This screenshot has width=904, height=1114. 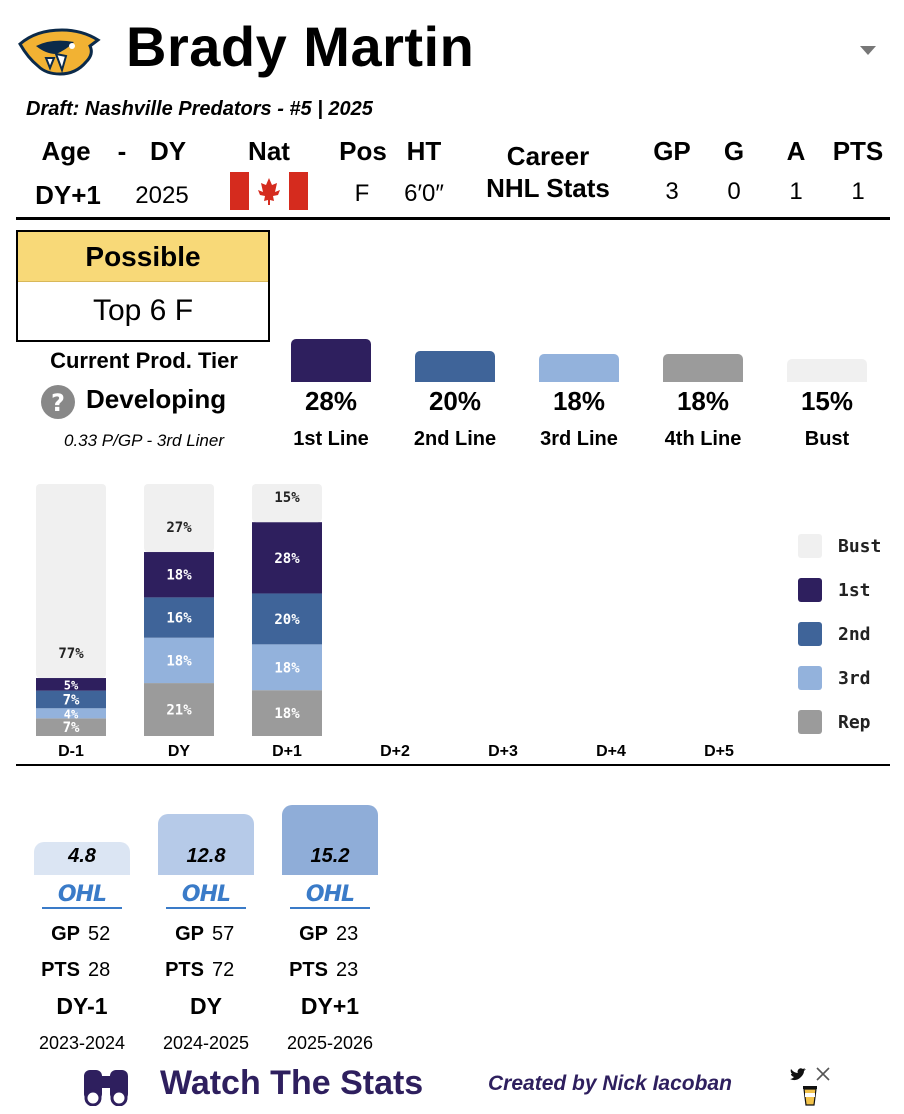 I want to click on legend-label: 3rd, so click(x=854, y=678).